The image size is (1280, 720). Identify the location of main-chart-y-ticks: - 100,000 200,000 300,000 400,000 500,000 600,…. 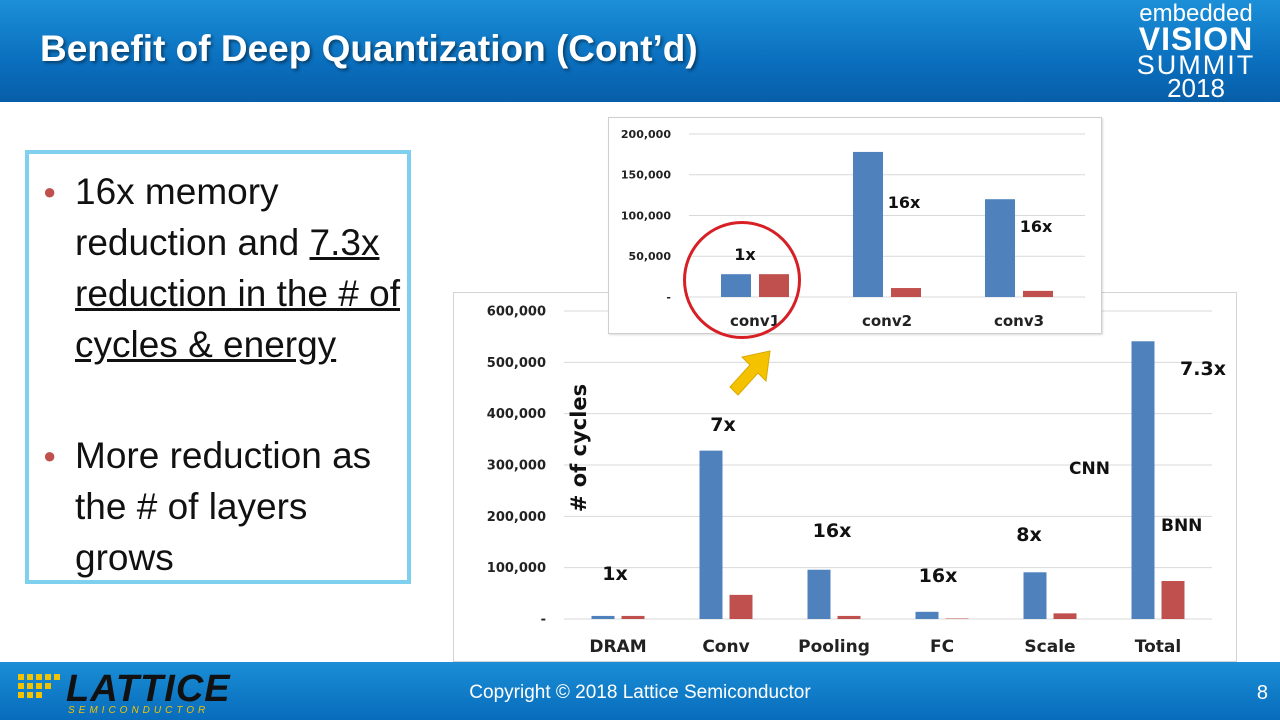
(516, 466).